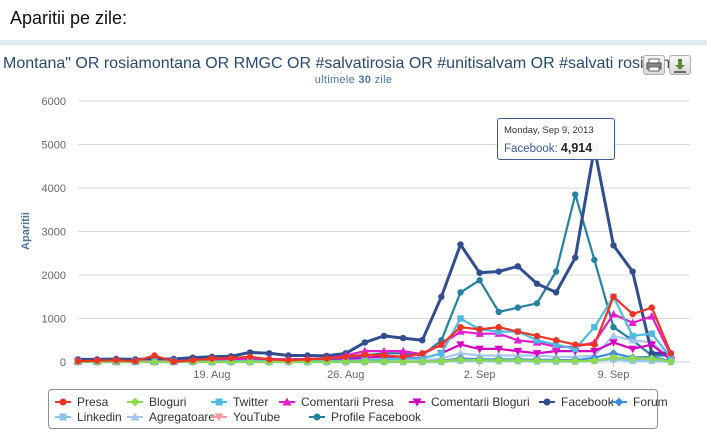 The width and height of the screenshot is (707, 437). What do you see at coordinates (257, 417) in the screenshot?
I see `legend-label: YouTube` at bounding box center [257, 417].